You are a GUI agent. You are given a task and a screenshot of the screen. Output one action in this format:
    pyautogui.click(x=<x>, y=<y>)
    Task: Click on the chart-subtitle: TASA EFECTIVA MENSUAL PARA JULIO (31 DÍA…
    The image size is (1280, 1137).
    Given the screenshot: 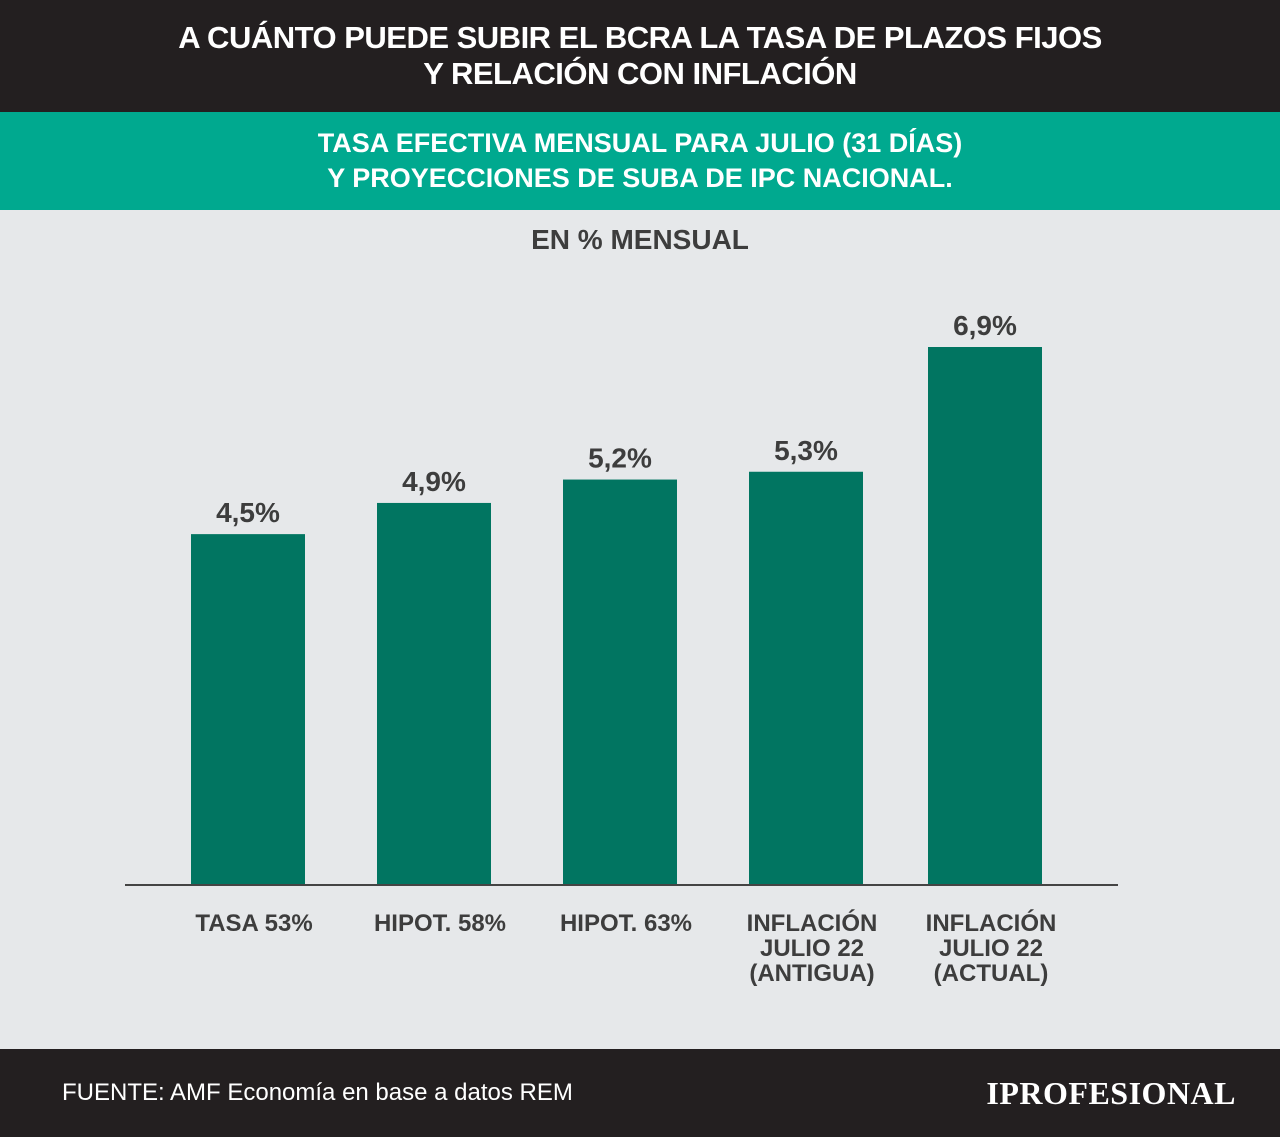 What is the action you would take?
    pyautogui.click(x=640, y=161)
    